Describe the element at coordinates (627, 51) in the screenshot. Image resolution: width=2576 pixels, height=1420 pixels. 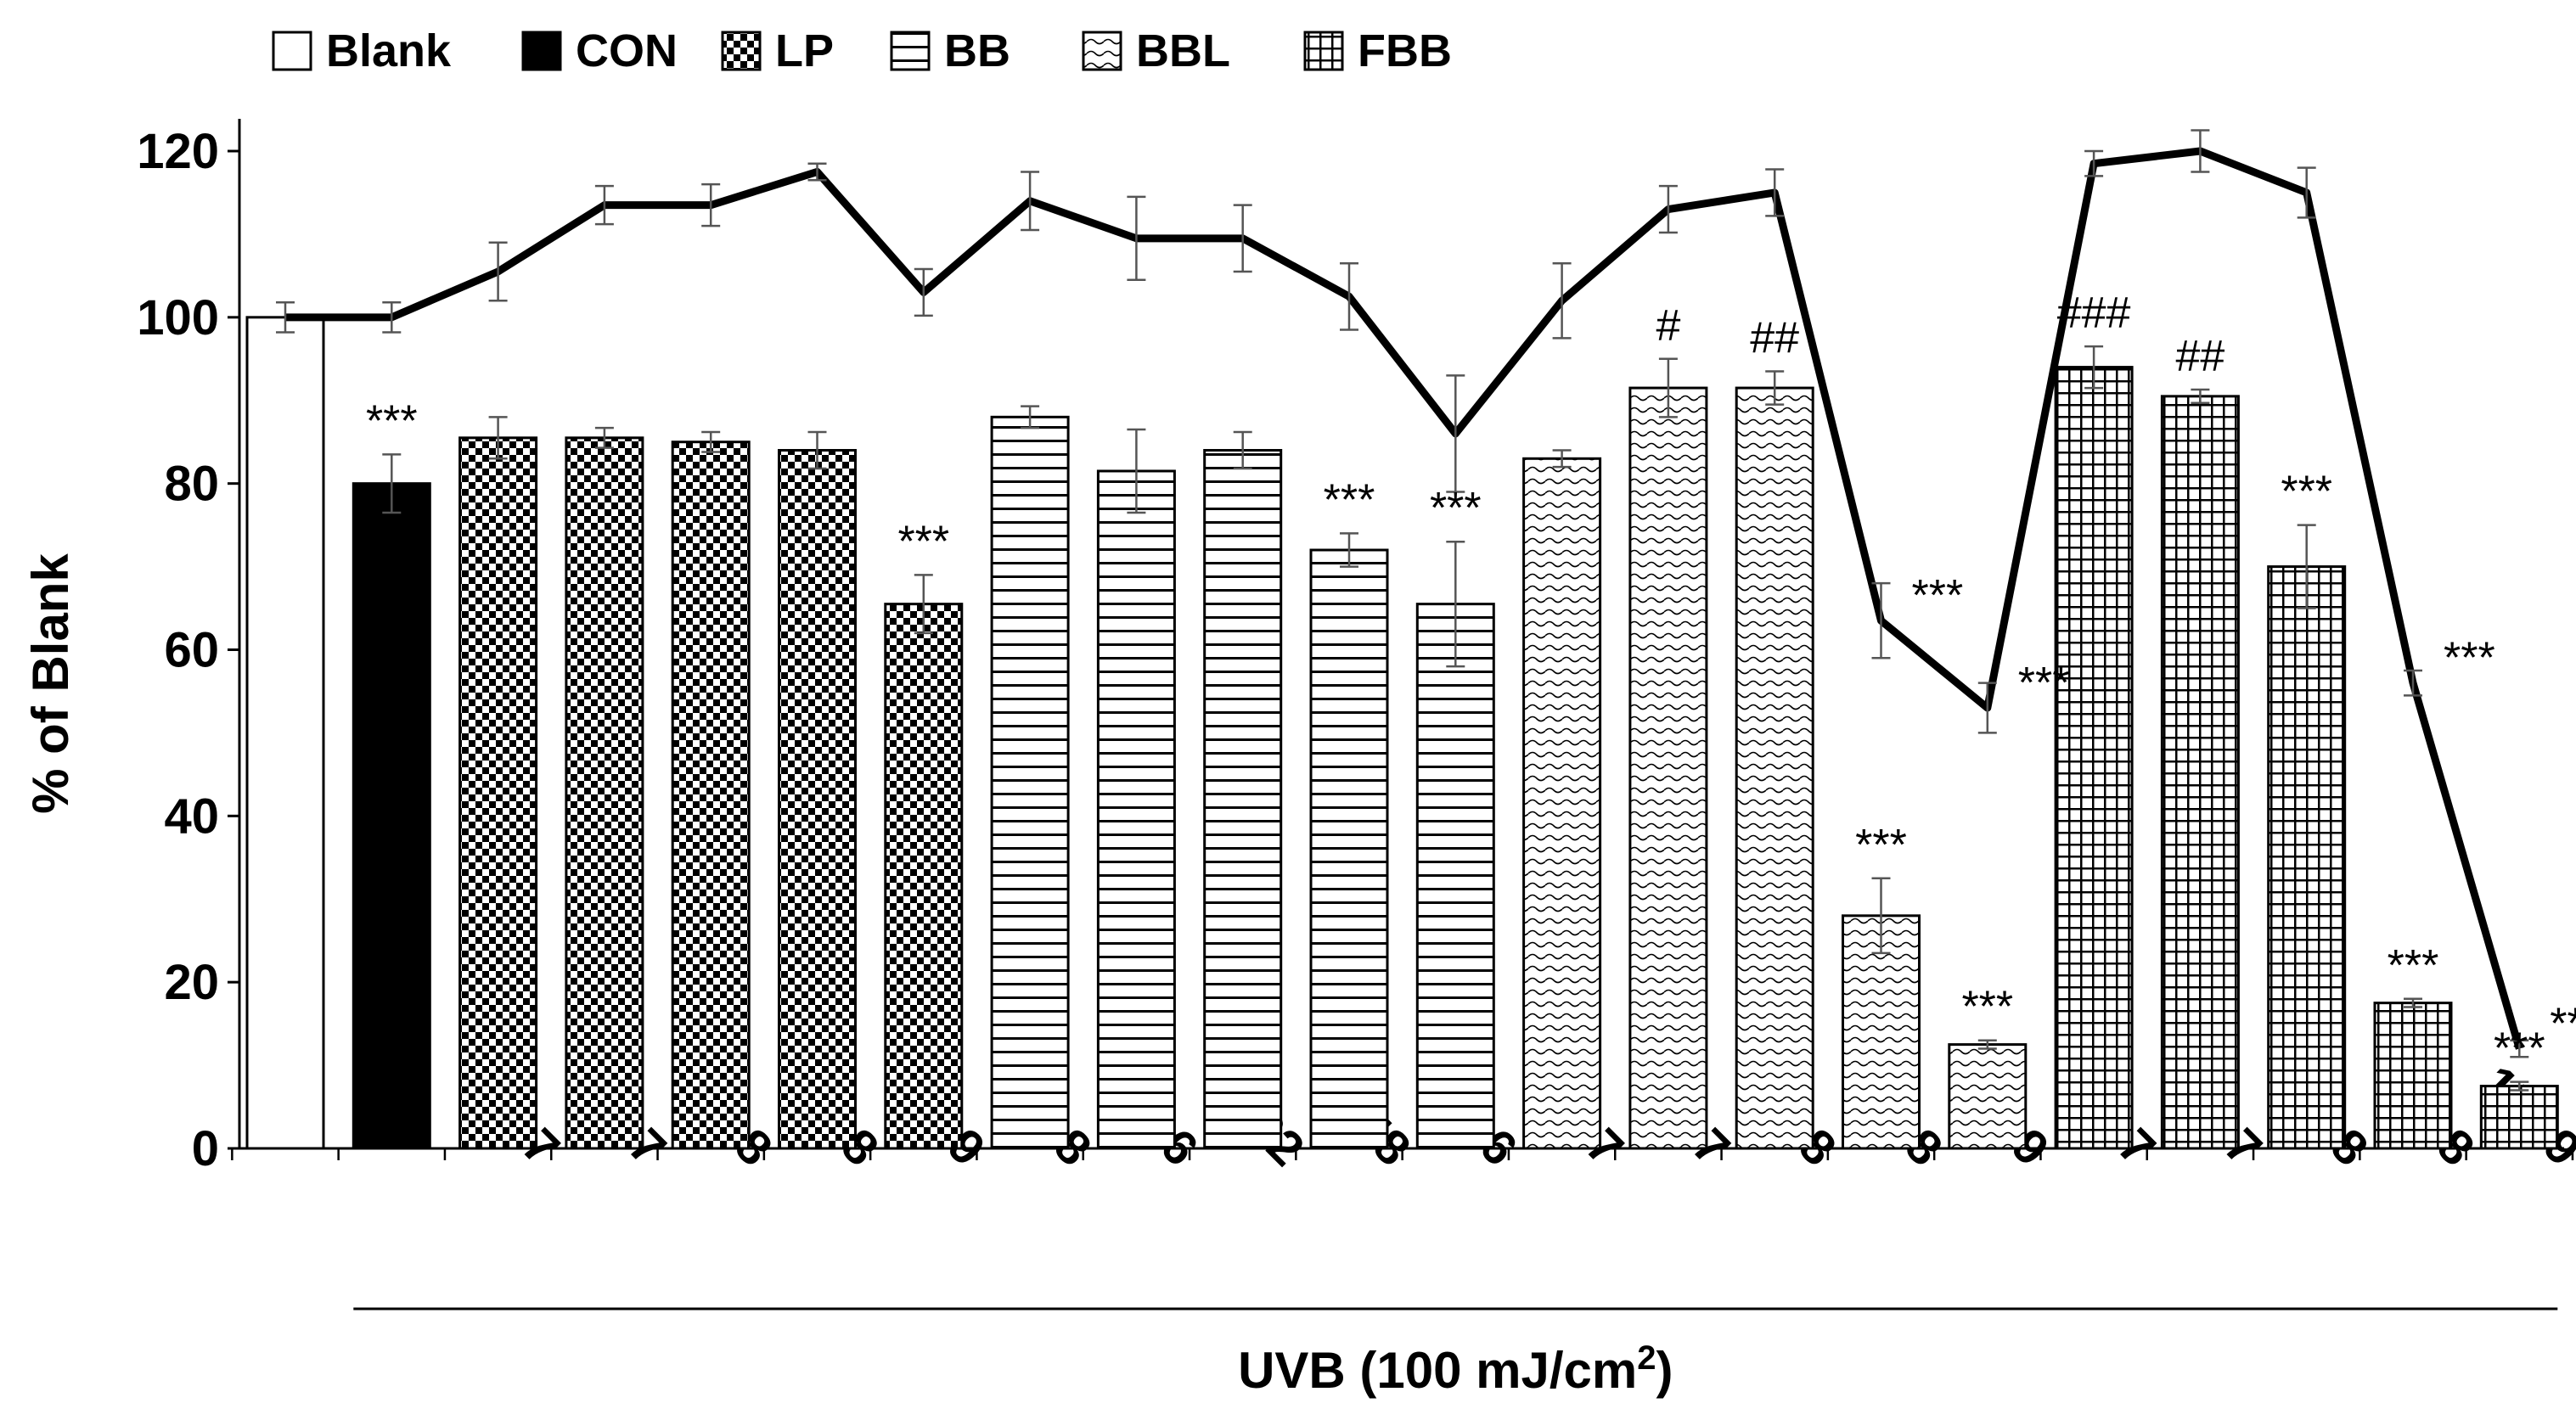
I see `legend-label: CON` at that location.